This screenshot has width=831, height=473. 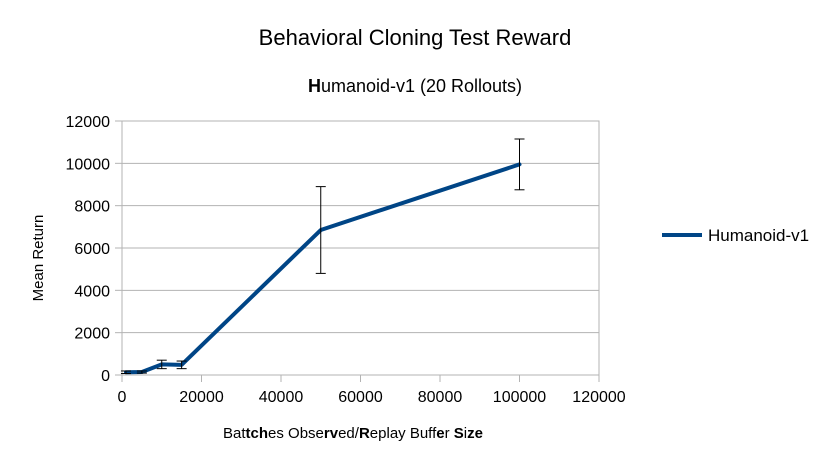 I want to click on x-axis-label: Battches Observed/Replay Buffer Size, so click(x=353, y=433).